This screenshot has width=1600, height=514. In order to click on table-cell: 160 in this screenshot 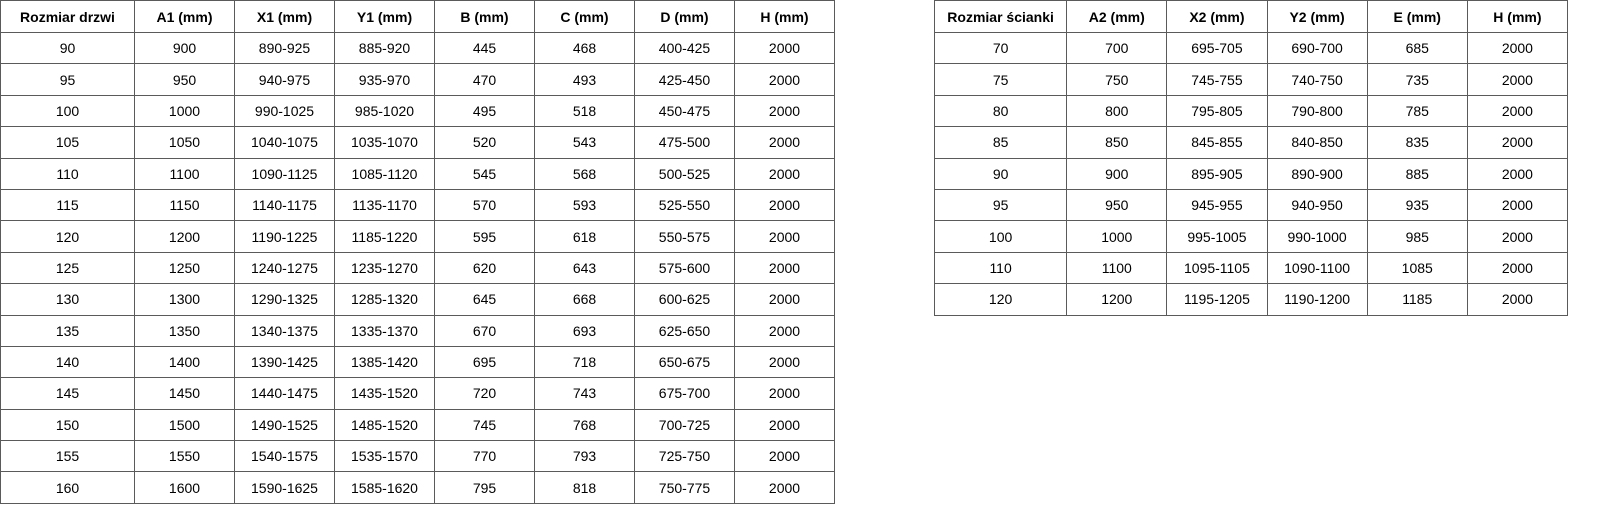, I will do `click(67, 487)`.